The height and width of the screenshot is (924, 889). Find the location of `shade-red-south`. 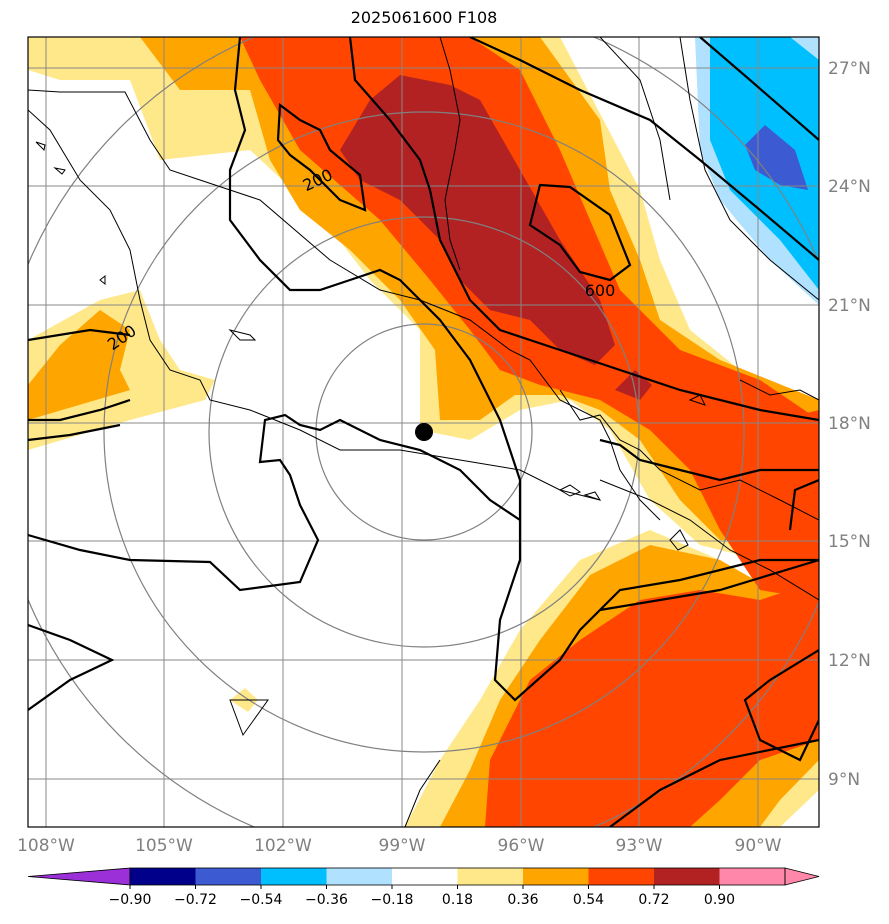

shade-red-south is located at coordinates (652, 703).